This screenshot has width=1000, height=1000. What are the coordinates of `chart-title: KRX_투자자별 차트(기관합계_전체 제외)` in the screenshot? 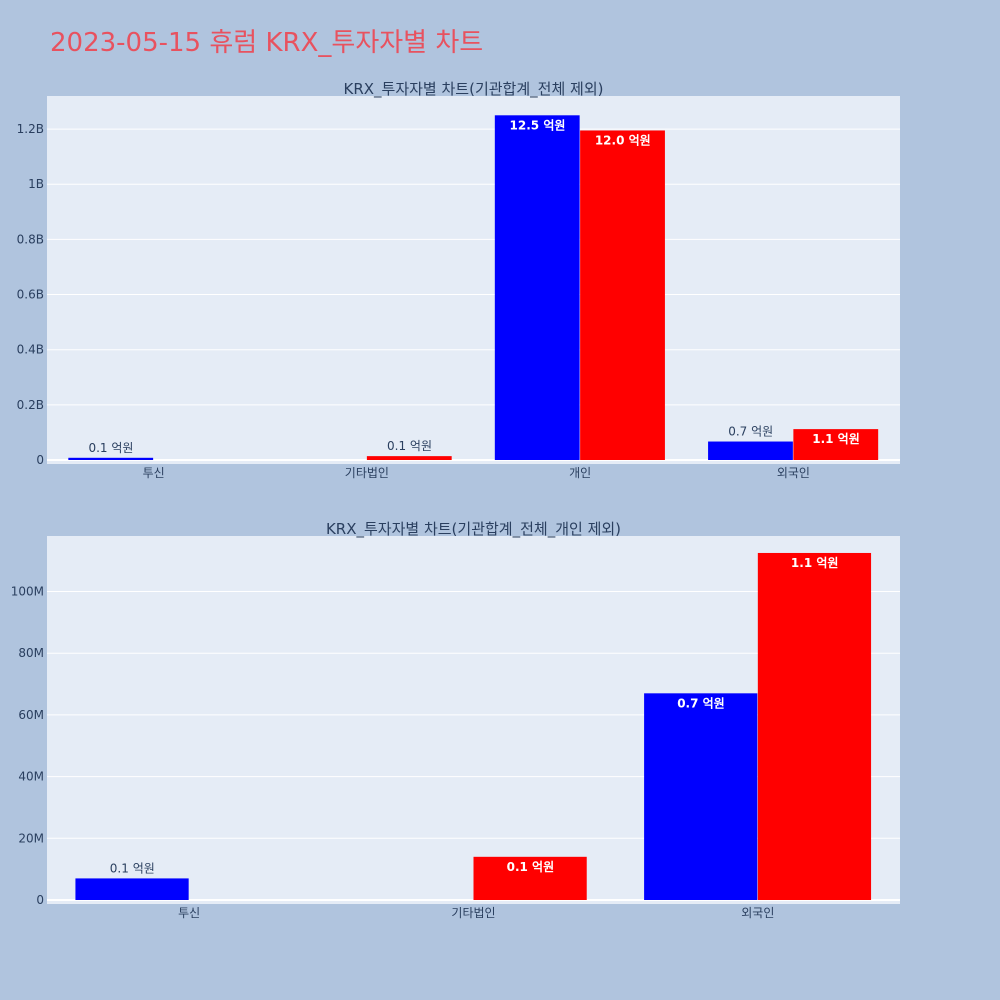 It's located at (474, 89).